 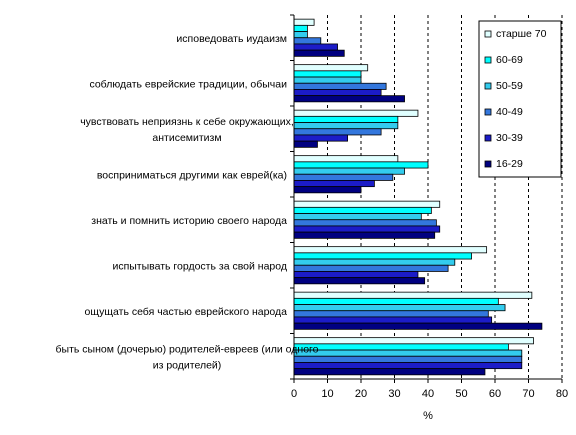 What do you see at coordinates (509, 138) in the screenshot?
I see `legend-label: 30-39` at bounding box center [509, 138].